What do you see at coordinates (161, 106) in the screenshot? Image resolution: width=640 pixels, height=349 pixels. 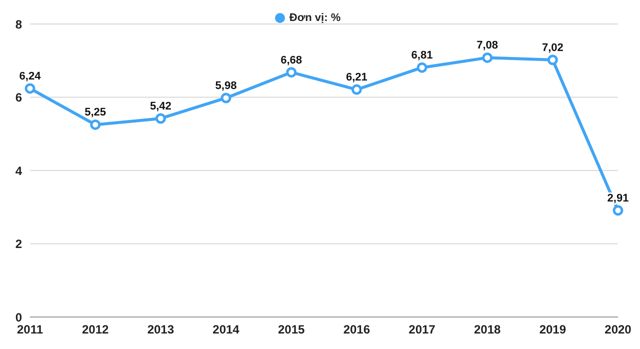 I see `data-label: 5,42` at bounding box center [161, 106].